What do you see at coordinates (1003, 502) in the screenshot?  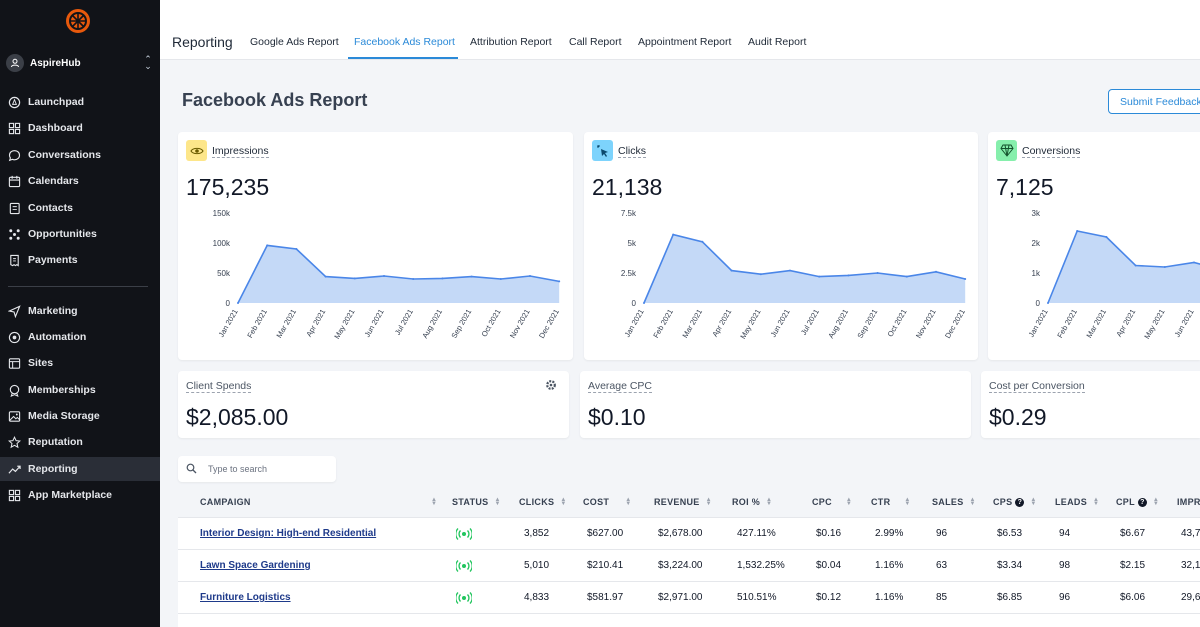 I see `column-label: CPS` at bounding box center [1003, 502].